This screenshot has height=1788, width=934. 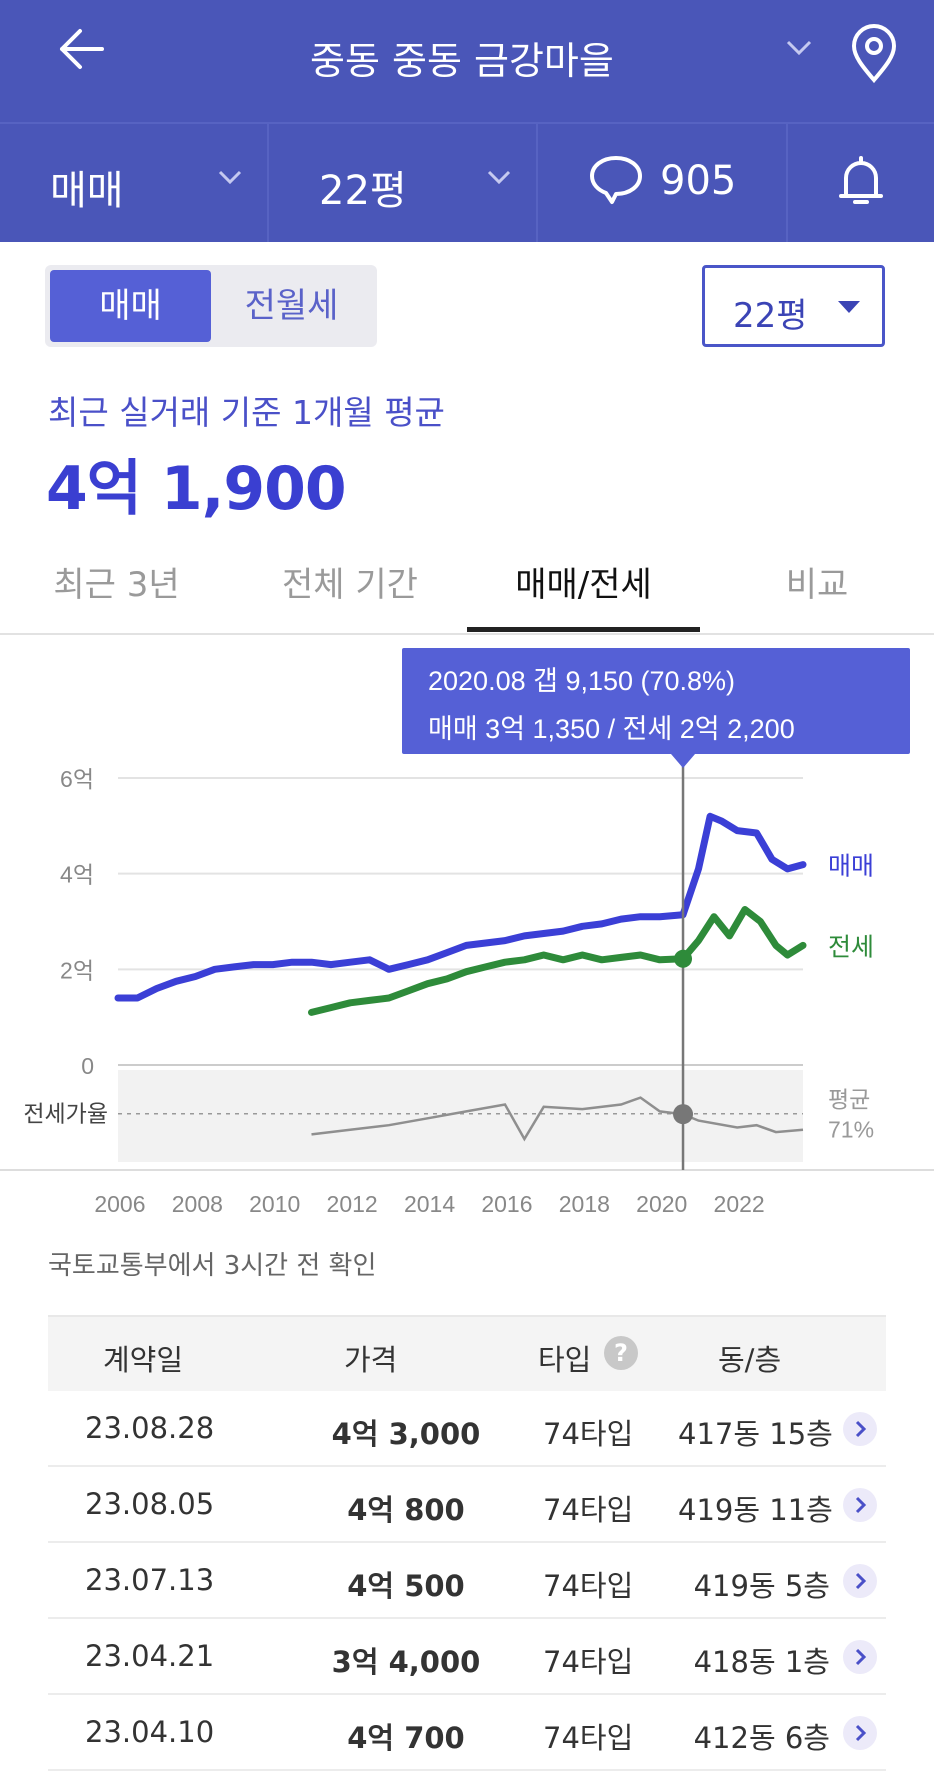 I want to click on comment-count: 905, so click(x=698, y=181).